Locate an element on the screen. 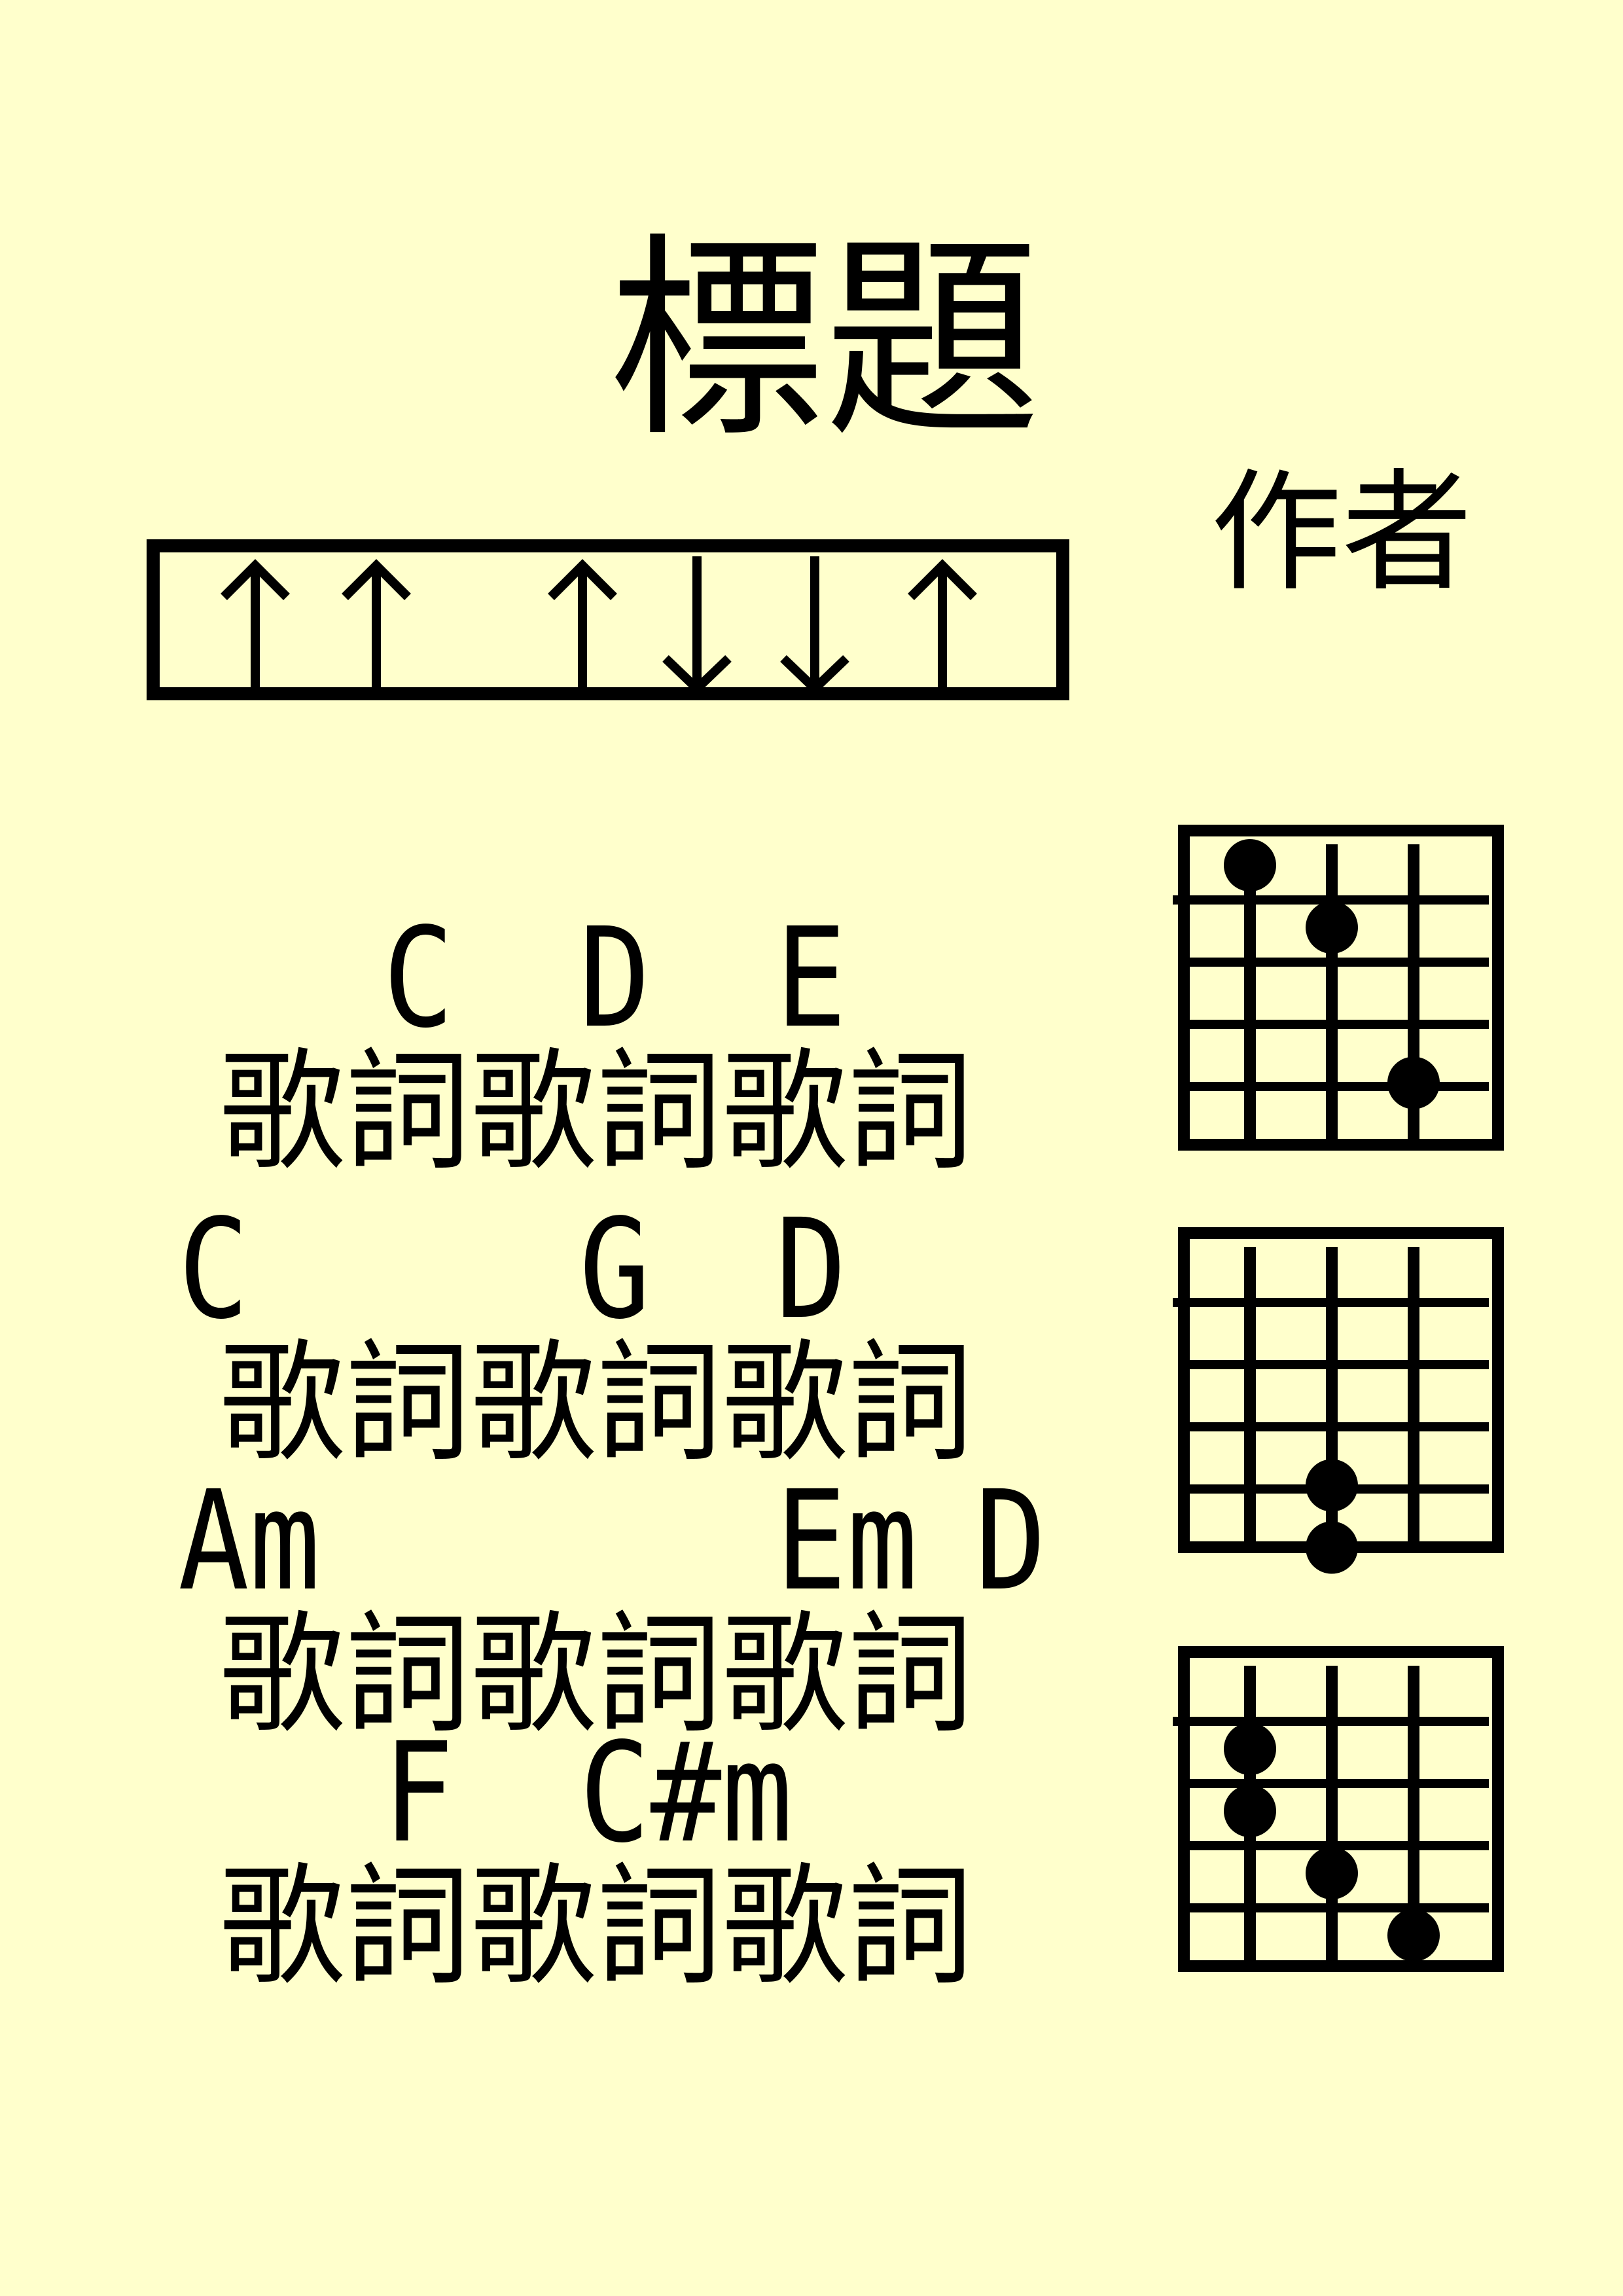 This screenshot has height=2296, width=1623. strum-pattern is located at coordinates (608, 619).